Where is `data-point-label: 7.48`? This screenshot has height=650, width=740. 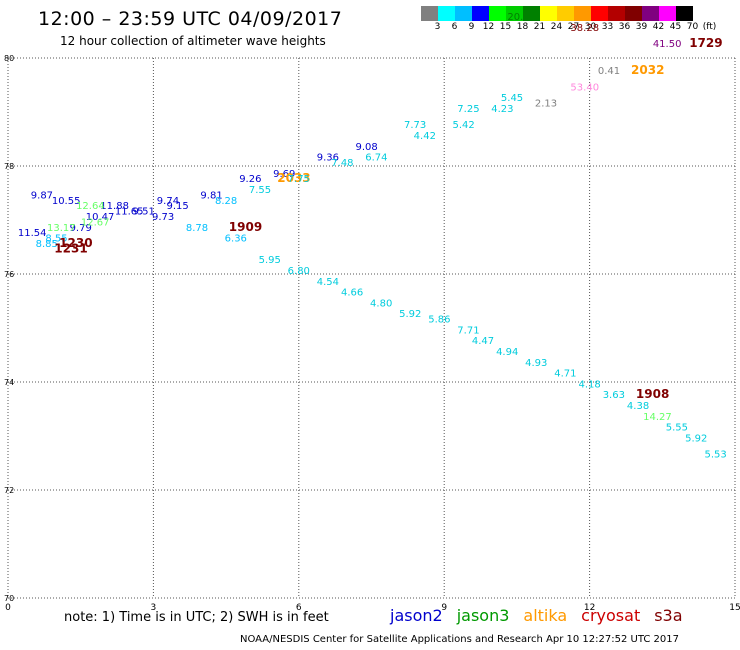 data-point-label: 7.48 is located at coordinates (342, 163).